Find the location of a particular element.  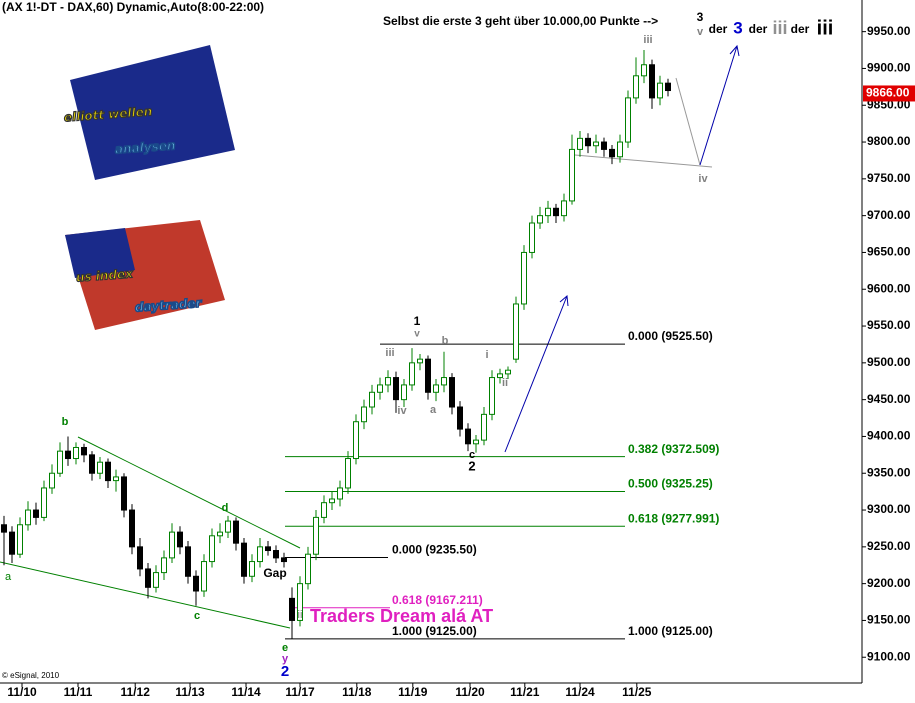

y-tick-label: 9350.00 is located at coordinates (889, 472).